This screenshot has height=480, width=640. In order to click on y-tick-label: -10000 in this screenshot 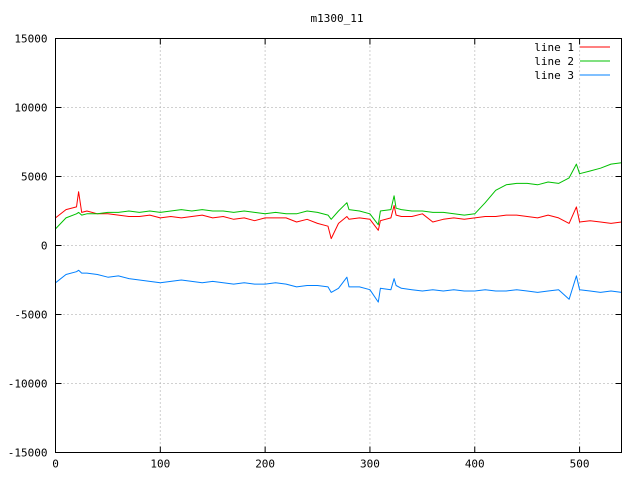, I will do `click(28, 384)`.